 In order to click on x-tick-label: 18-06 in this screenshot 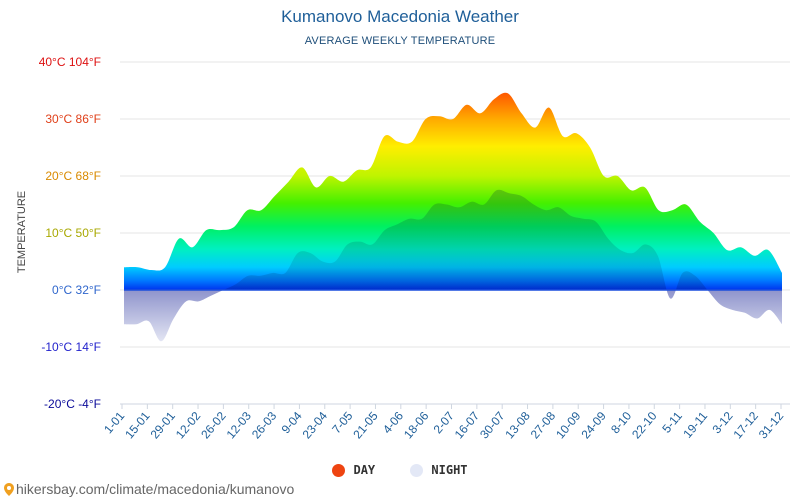, I will do `click(416, 425)`.